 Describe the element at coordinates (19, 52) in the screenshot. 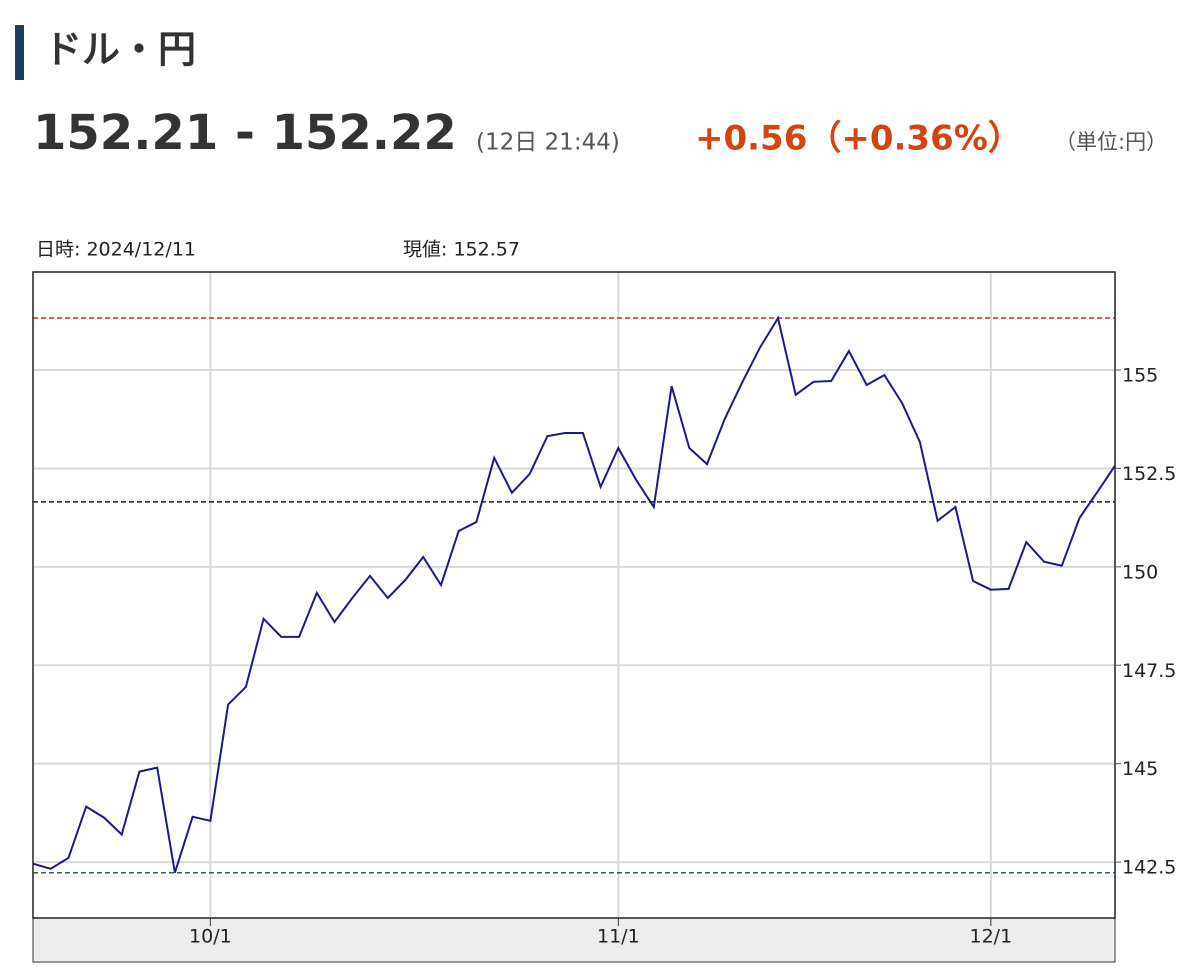

I see `title-bar` at that location.